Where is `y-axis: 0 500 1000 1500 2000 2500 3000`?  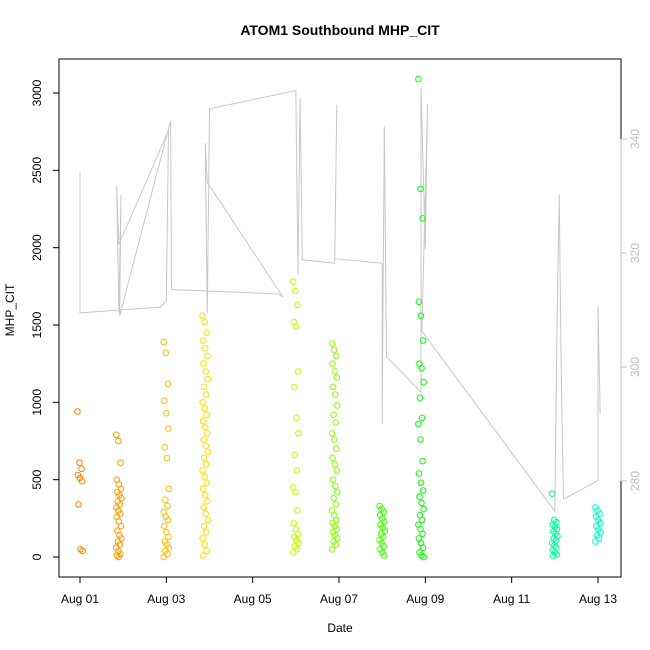 y-axis: 0 500 1000 1500 2000 2500 3000 is located at coordinates (45, 319).